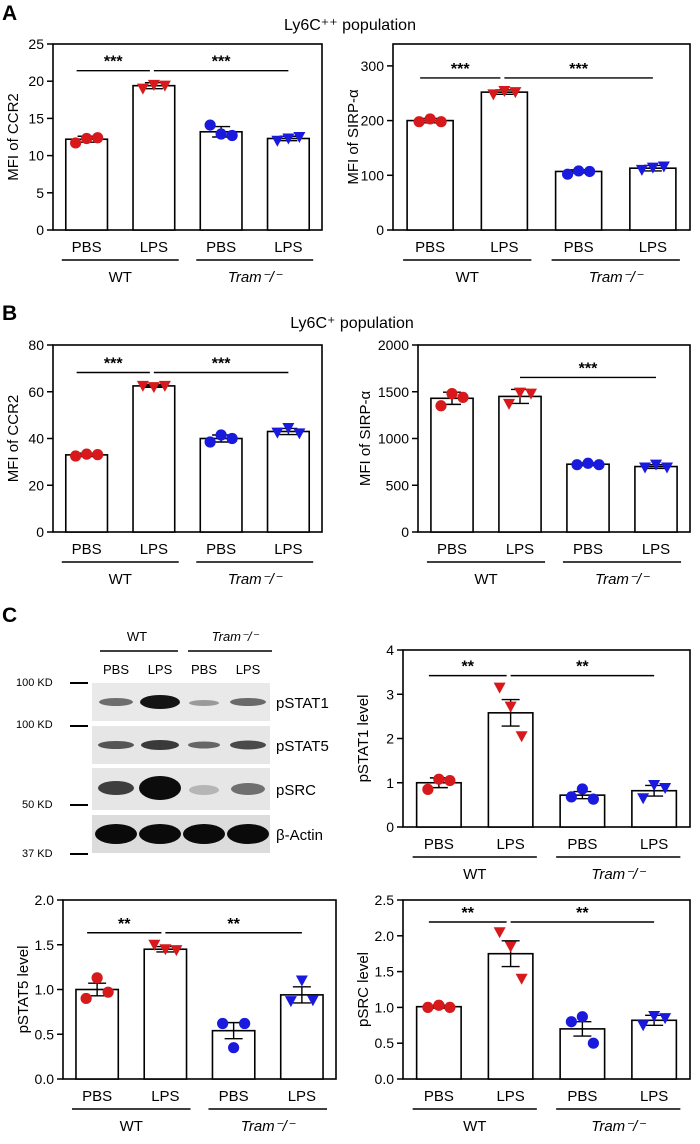  What do you see at coordinates (36, 392) in the screenshot?
I see `y-tick-label: 60` at bounding box center [36, 392].